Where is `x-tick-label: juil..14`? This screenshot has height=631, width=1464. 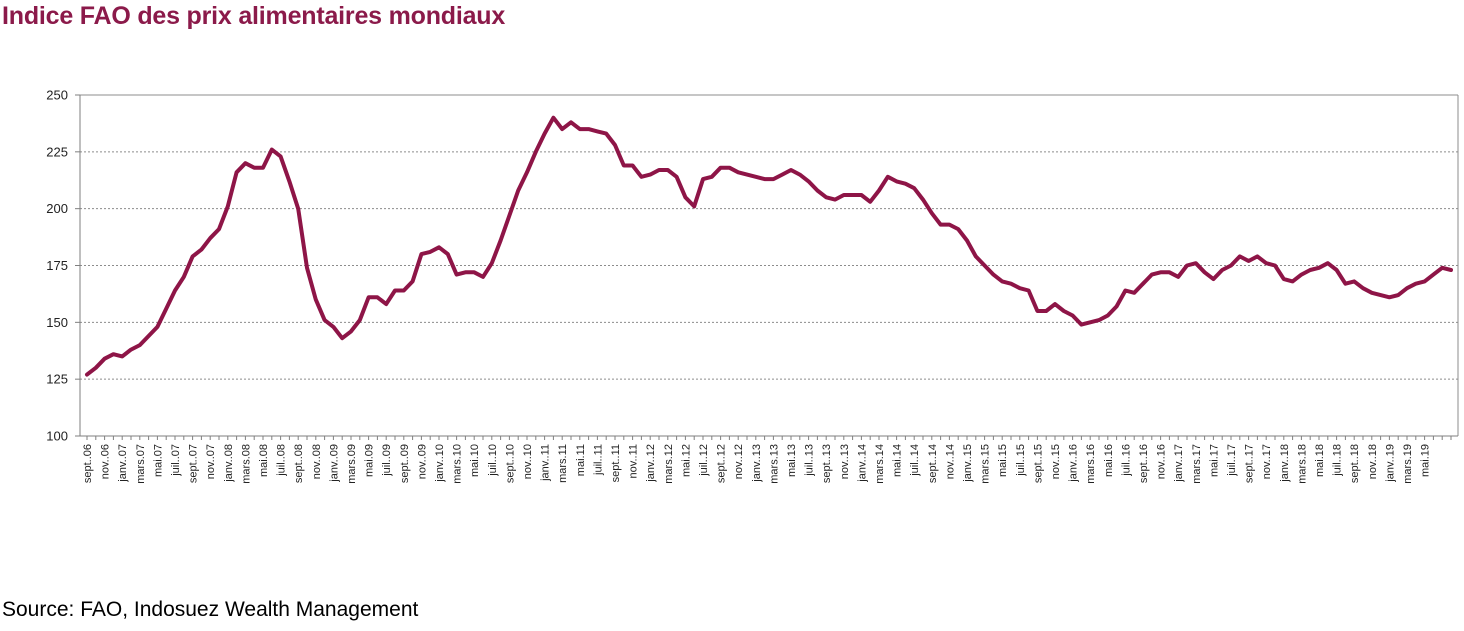 x-tick-label: juil..14 is located at coordinates (915, 460).